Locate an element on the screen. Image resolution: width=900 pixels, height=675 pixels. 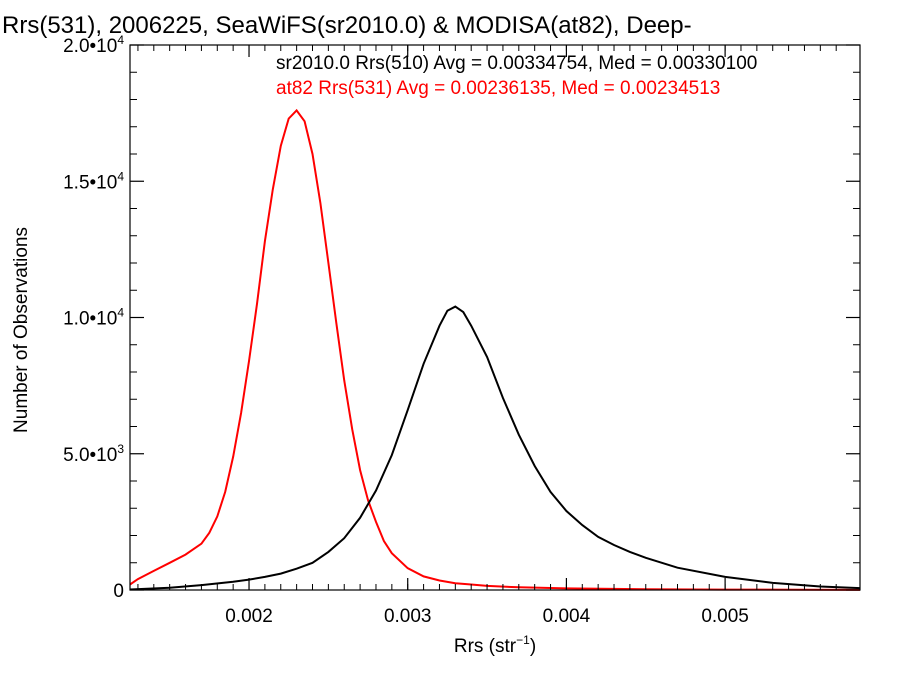
y-tick-label-3: 1.5•104 is located at coordinates (93, 181).